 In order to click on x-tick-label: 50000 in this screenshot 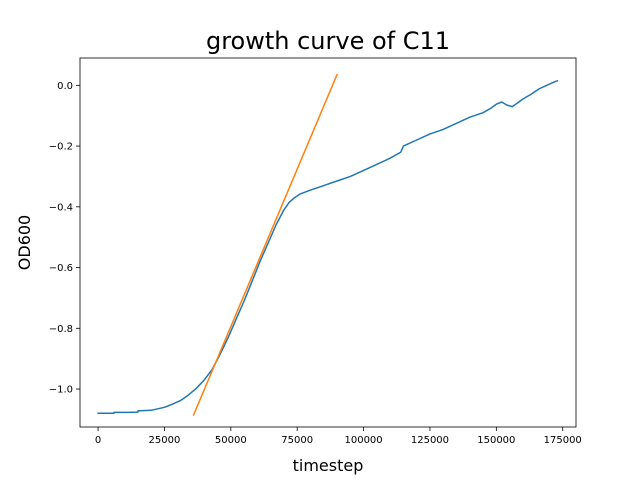, I will do `click(231, 440)`.